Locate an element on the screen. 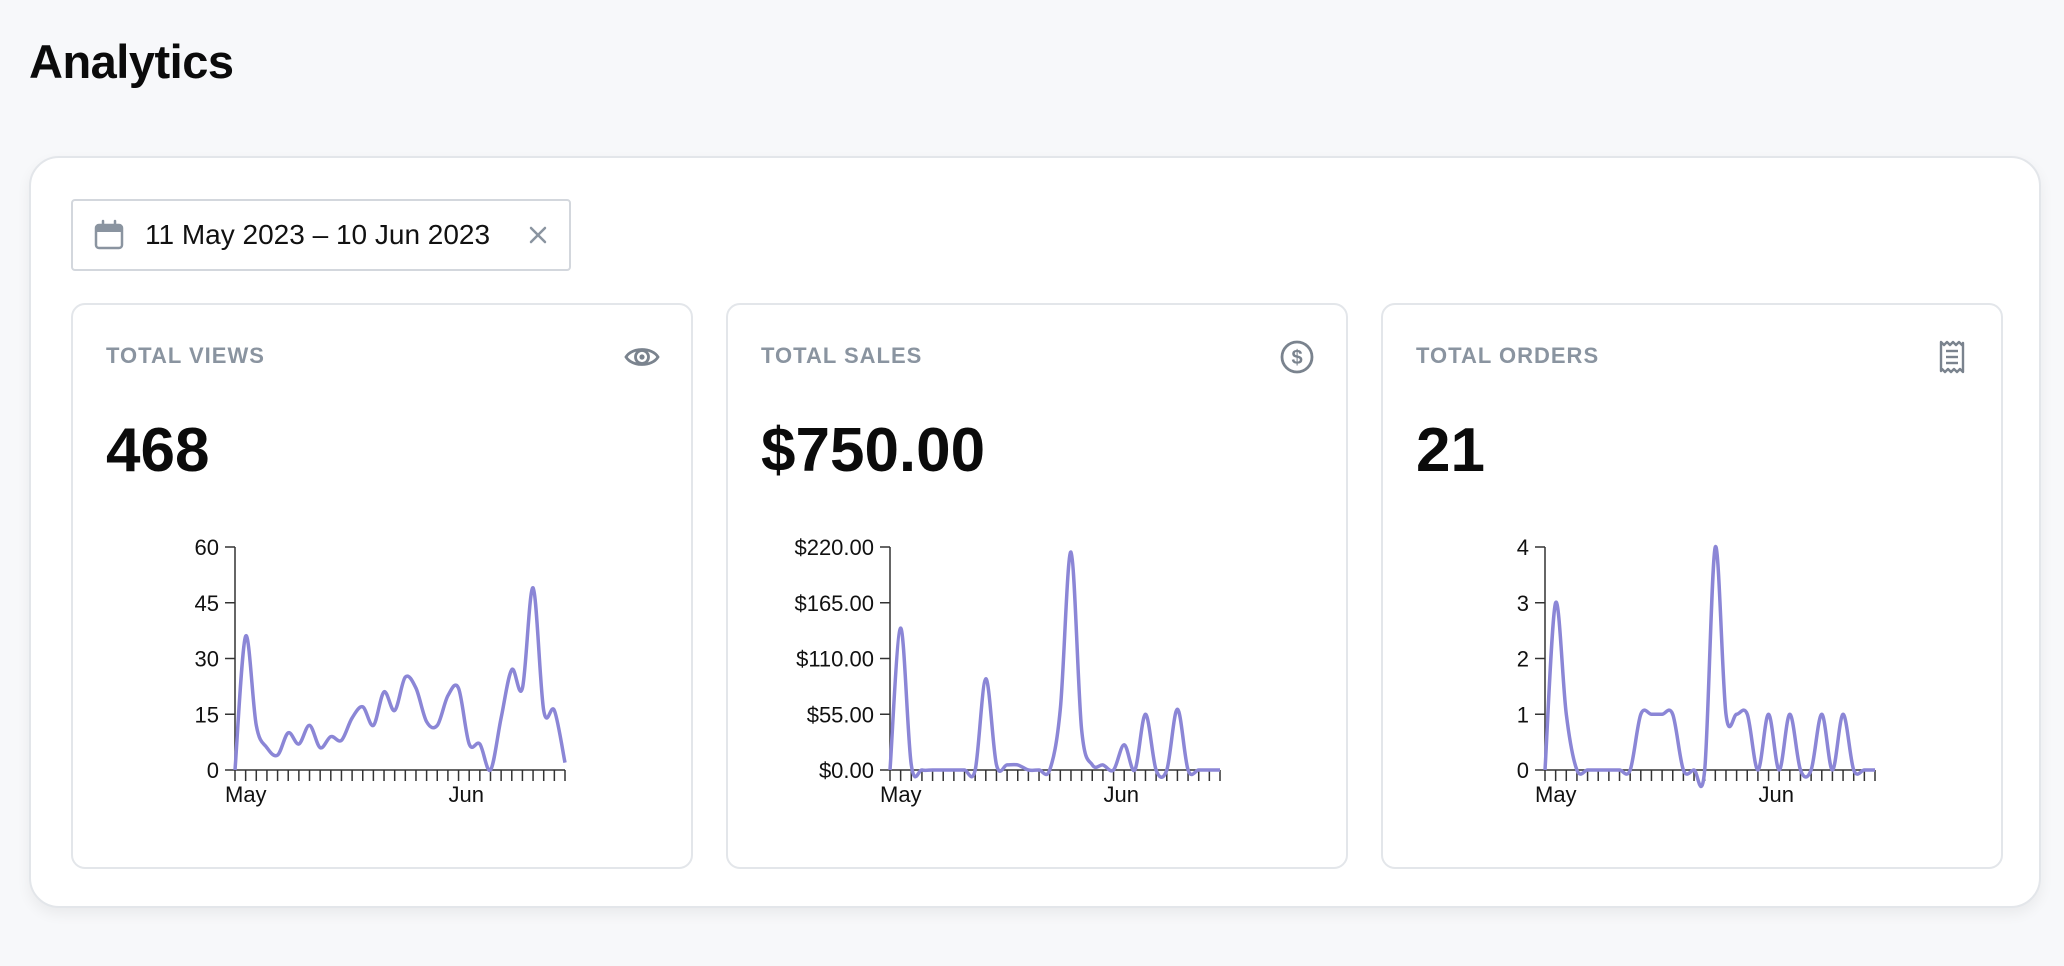 This screenshot has height=966, width=2064. eye-icon is located at coordinates (642, 357).